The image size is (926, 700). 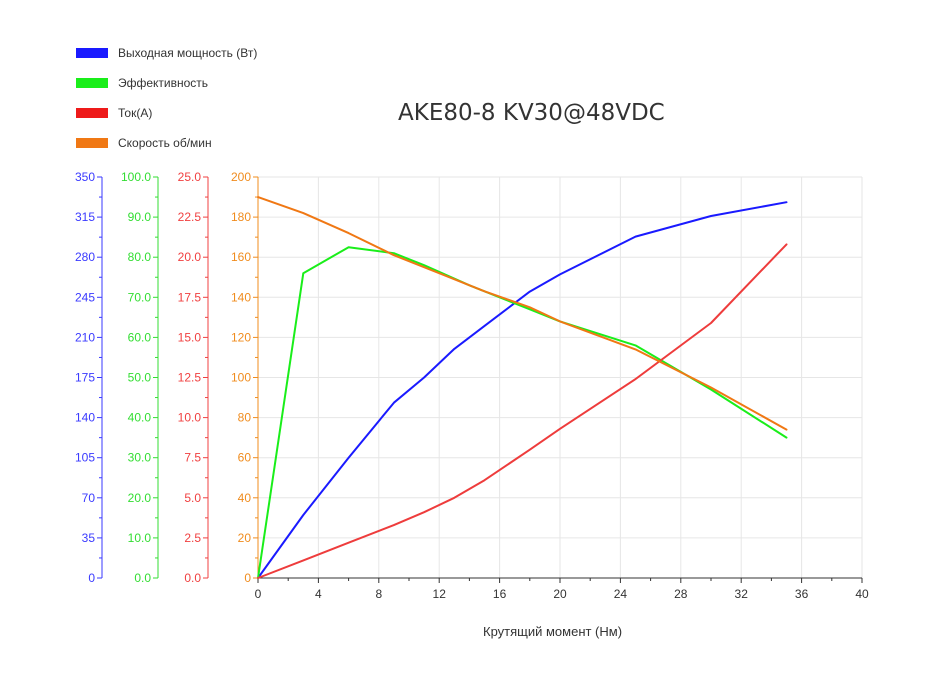 What do you see at coordinates (135, 113) in the screenshot?
I see `legend-label-current: Ток(А)` at bounding box center [135, 113].